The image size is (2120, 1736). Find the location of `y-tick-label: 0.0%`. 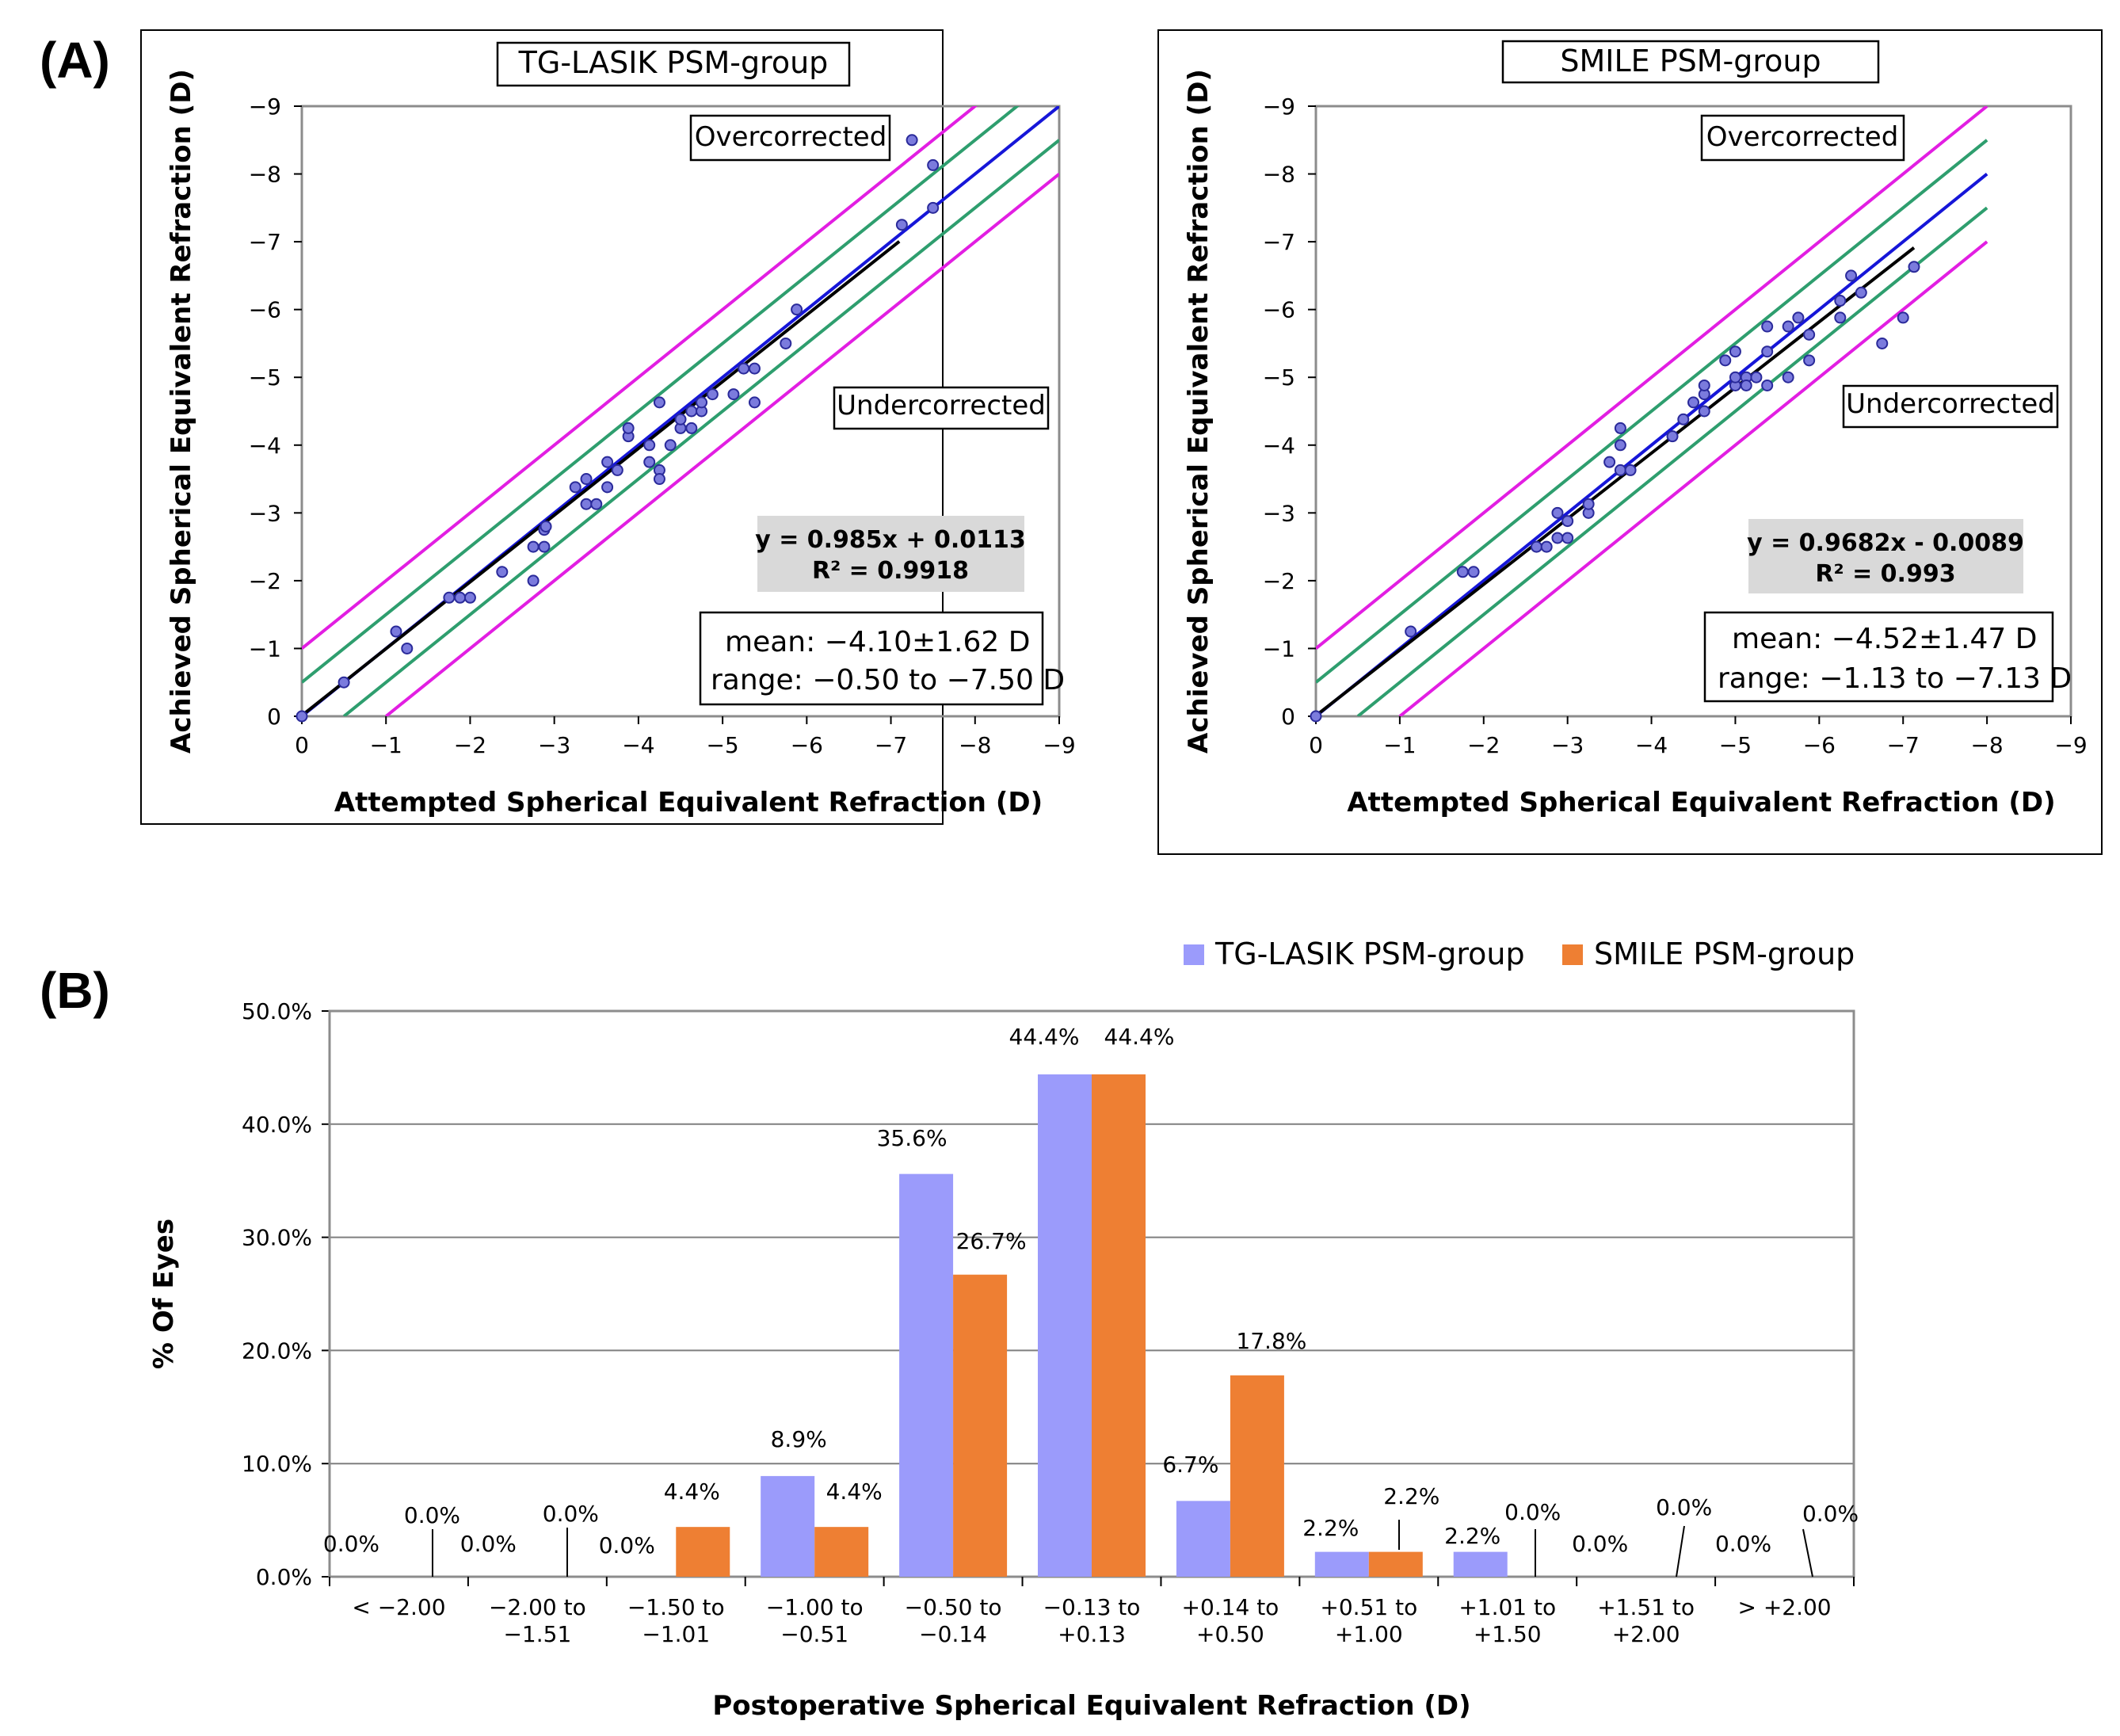

y-tick-label: 0.0% is located at coordinates (284, 1577).